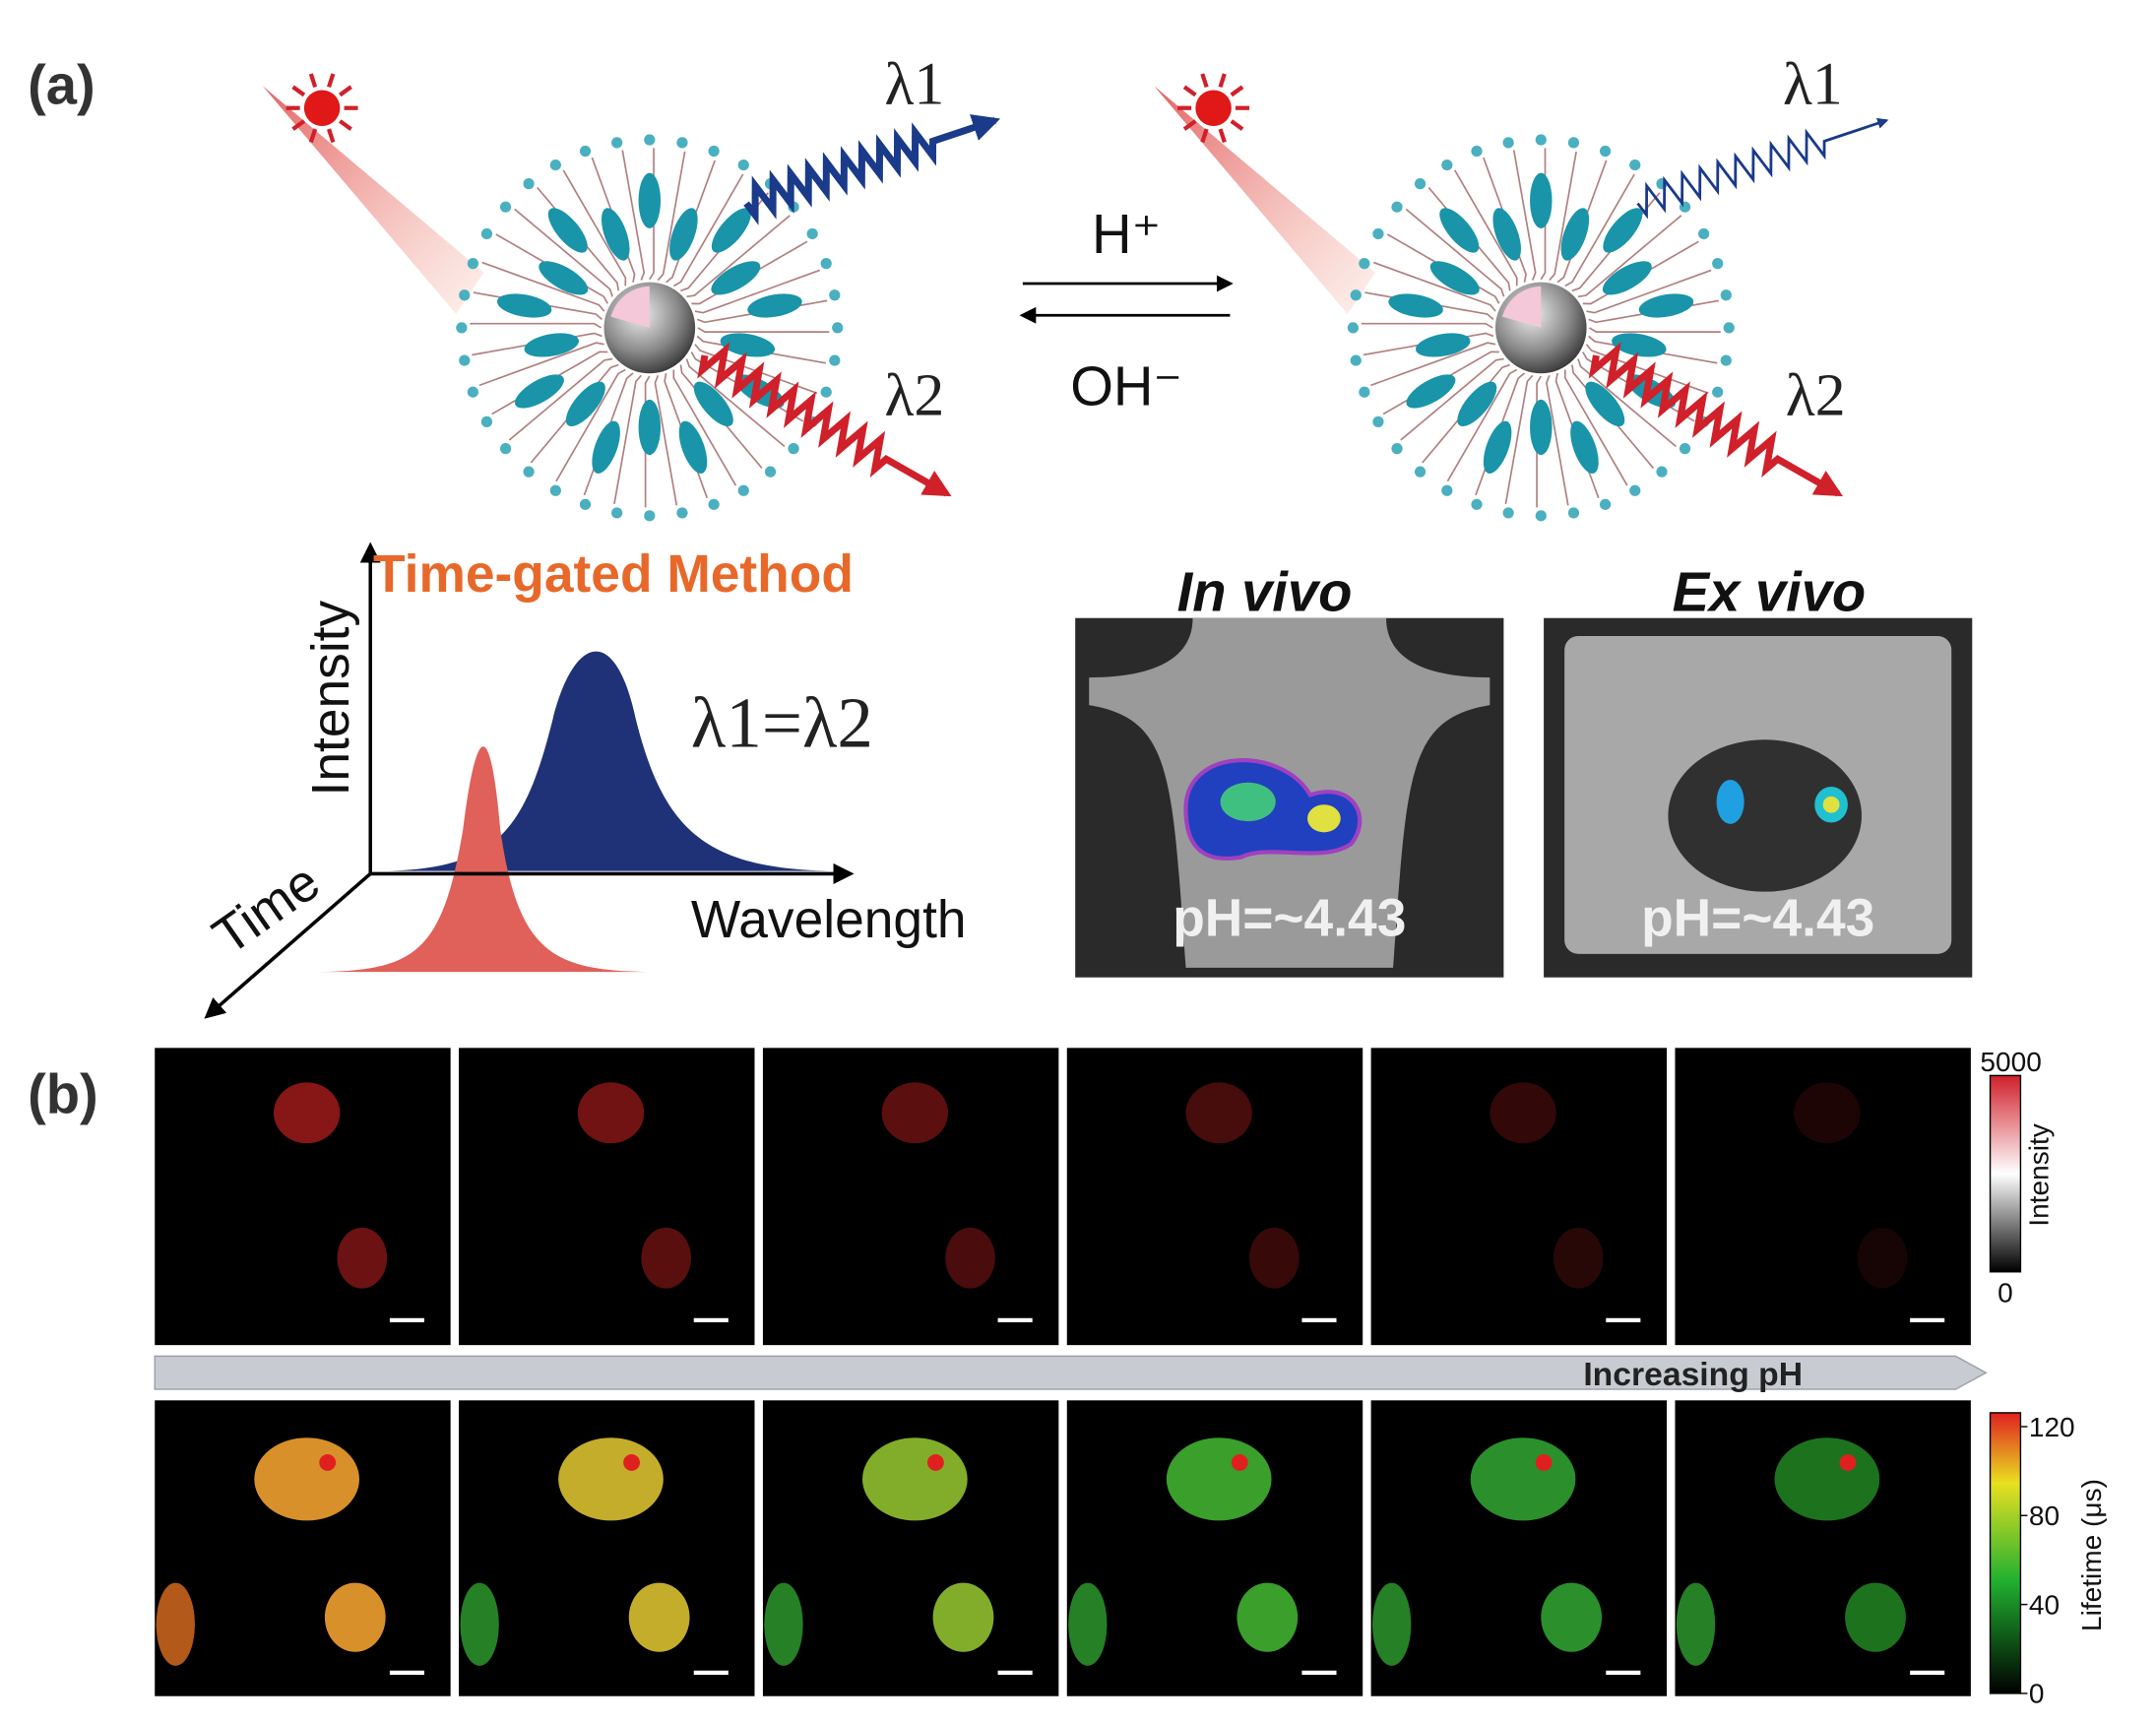 This screenshot has height=1724, width=2156. Describe the element at coordinates (825, 419) in the screenshot. I see `emission-wave` at that location.